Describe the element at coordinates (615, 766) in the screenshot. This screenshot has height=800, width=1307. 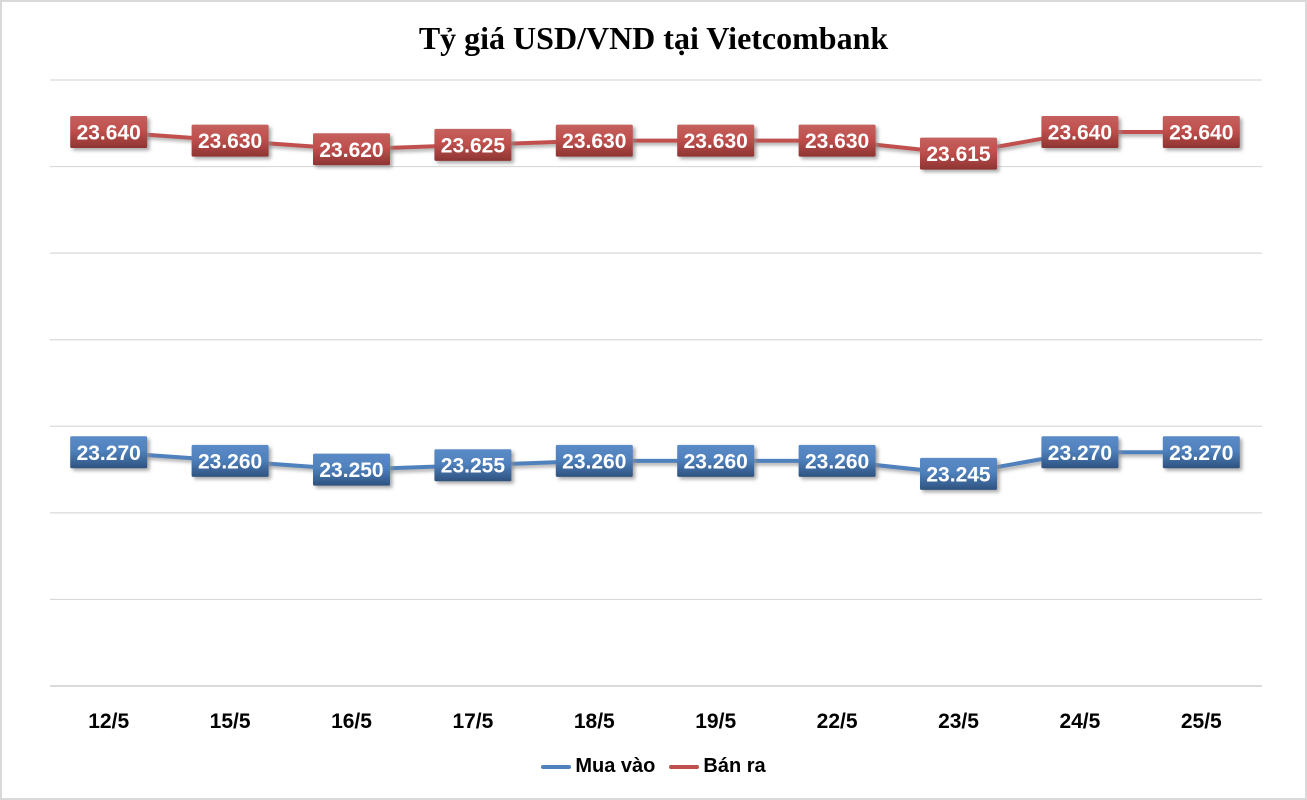
I see `legend-label: Mua vào` at that location.